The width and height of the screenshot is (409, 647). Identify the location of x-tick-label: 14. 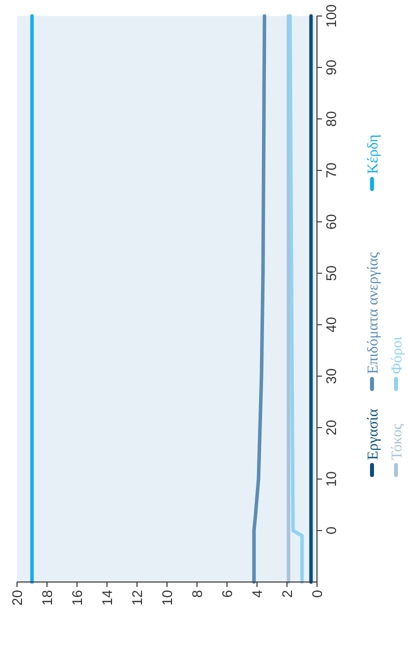
(106, 598).